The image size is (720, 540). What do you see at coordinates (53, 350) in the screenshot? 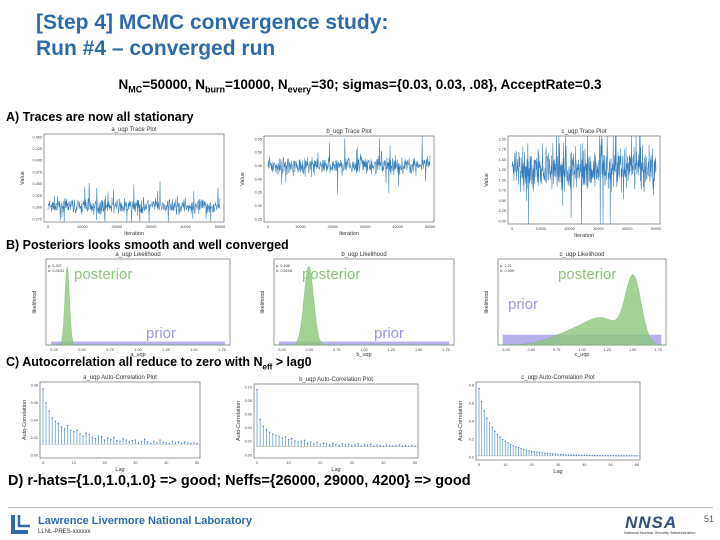
I see `x-tick-label: 0.25` at bounding box center [53, 350].